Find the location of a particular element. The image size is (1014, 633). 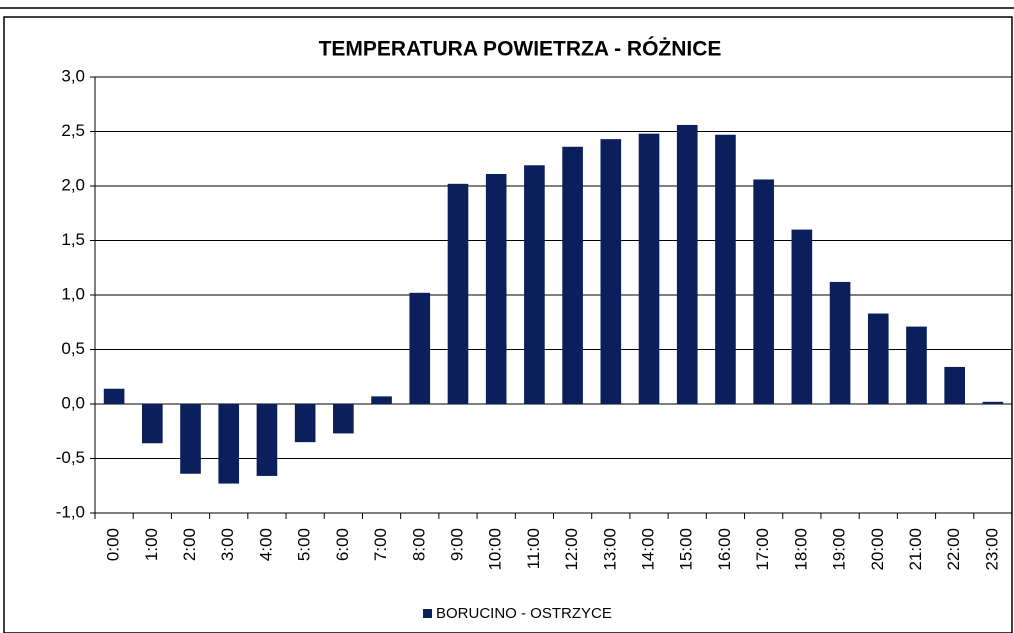

y-tick-label: 1,5 is located at coordinates (73, 239).